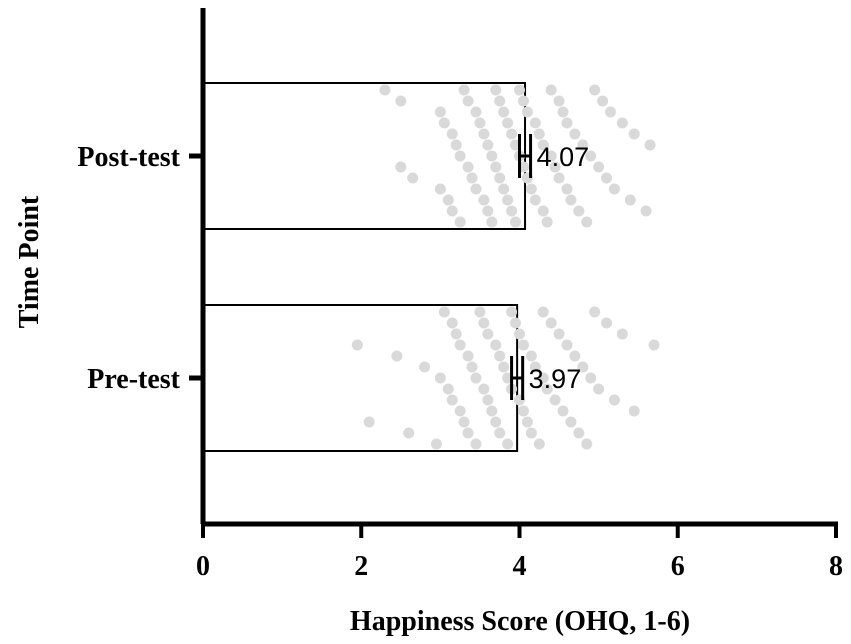  Describe the element at coordinates (520, 566) in the screenshot. I see `x-tick-label-4: 4` at that location.